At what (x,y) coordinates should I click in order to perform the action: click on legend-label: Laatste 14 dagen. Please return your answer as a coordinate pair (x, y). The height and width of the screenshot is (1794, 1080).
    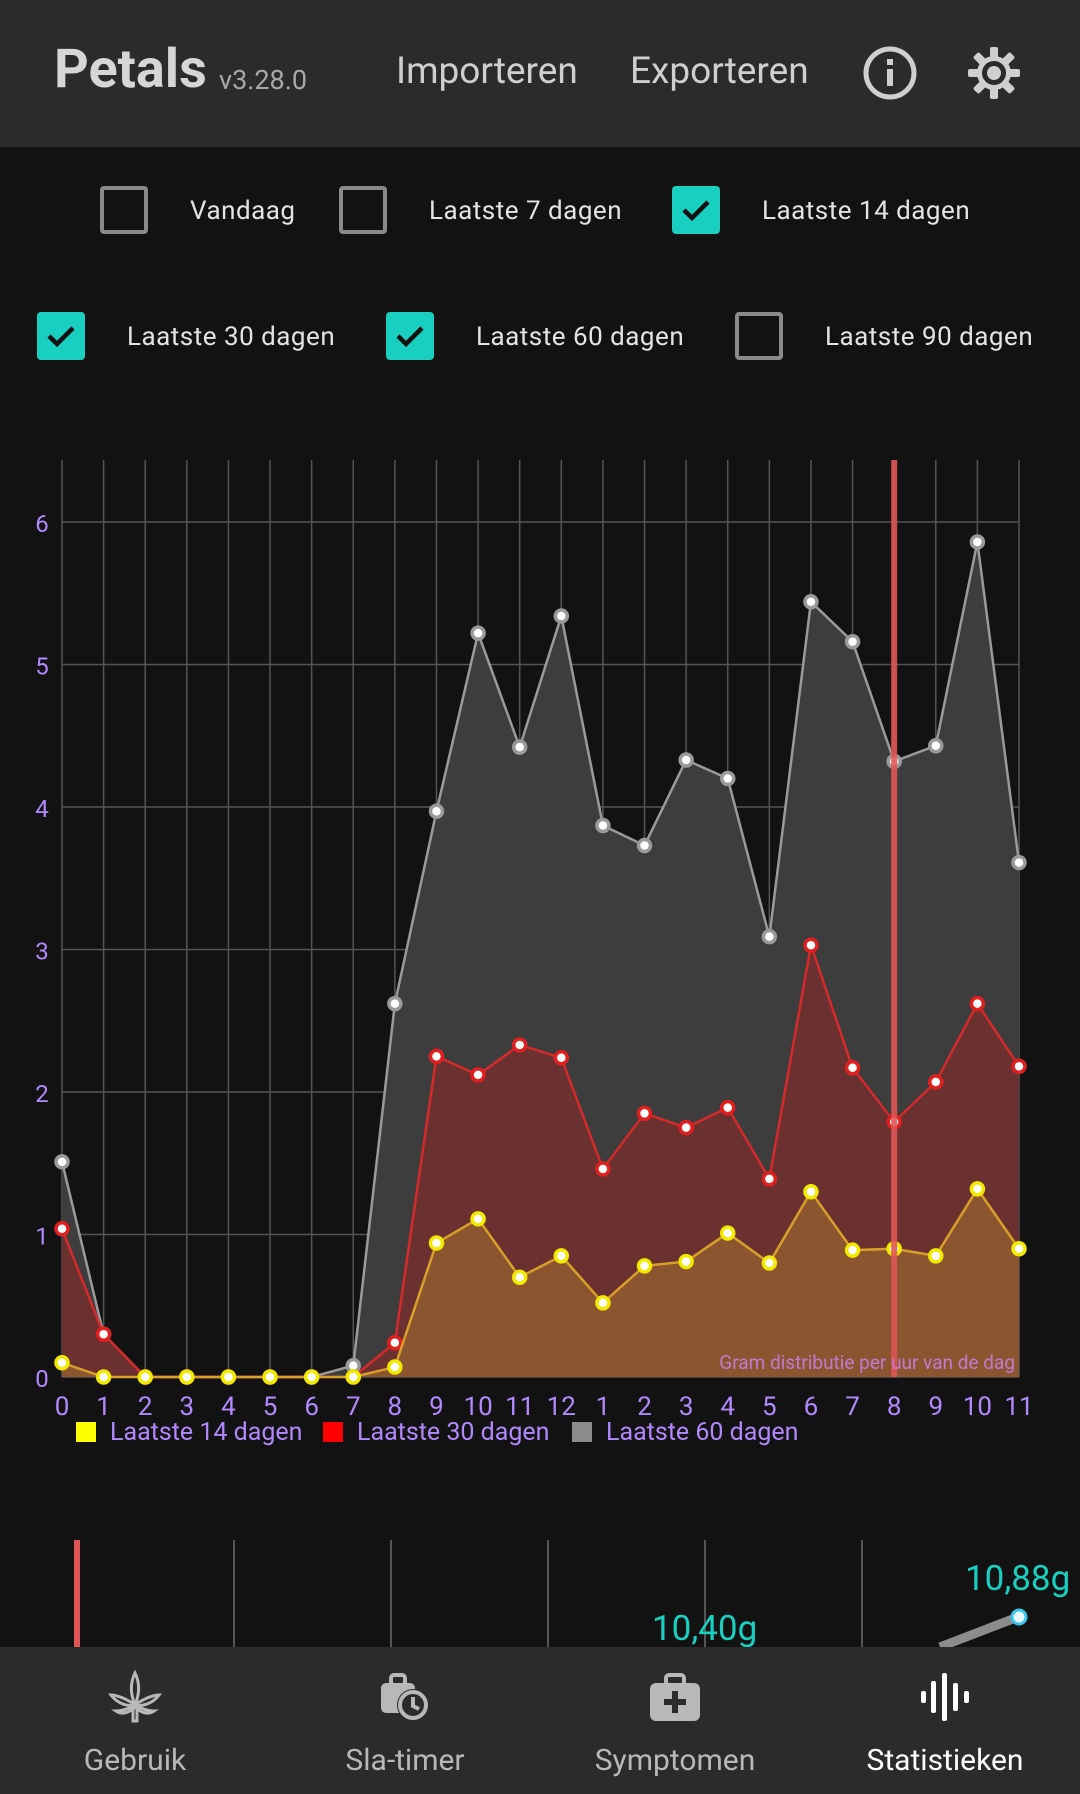
    Looking at the image, I should click on (206, 1432).